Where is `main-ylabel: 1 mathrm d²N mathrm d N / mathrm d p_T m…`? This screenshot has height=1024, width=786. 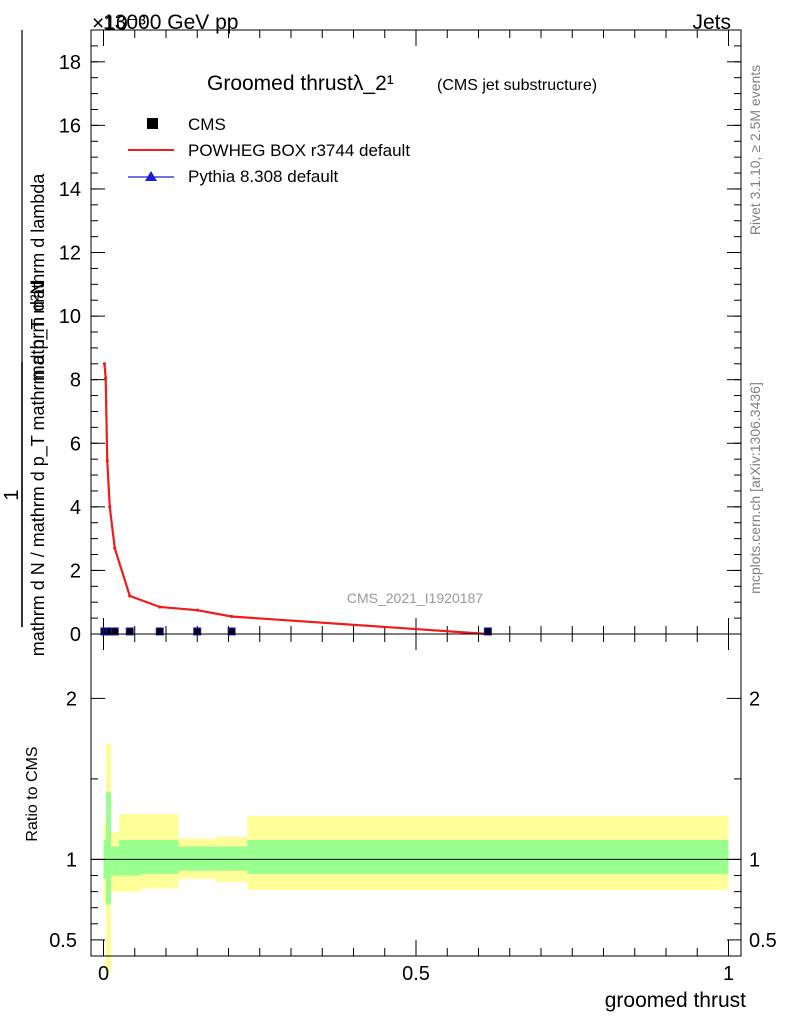
main-ylabel: 1 mathrm d²N mathrm d N / mathrm d p_T m… is located at coordinates (25, 343).